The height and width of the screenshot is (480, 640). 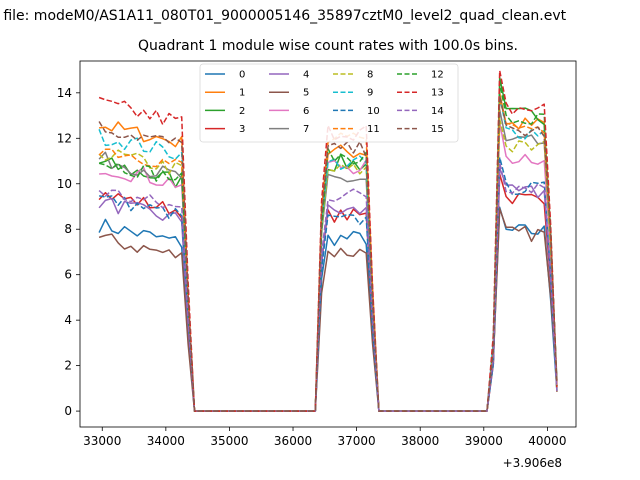 I want to click on y-tick-label: 14, so click(x=64, y=93).